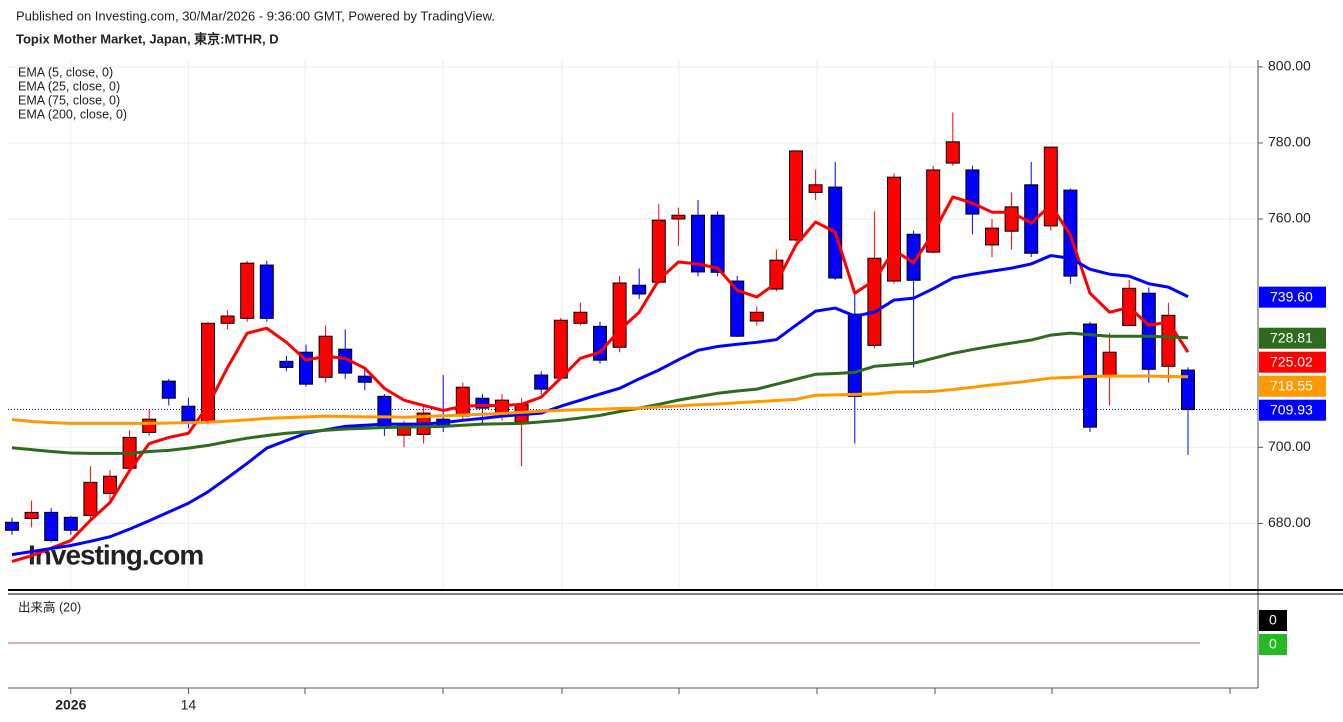 Image resolution: width=1343 pixels, height=722 pixels. I want to click on y-tick-label: 760.00, so click(1289, 218).